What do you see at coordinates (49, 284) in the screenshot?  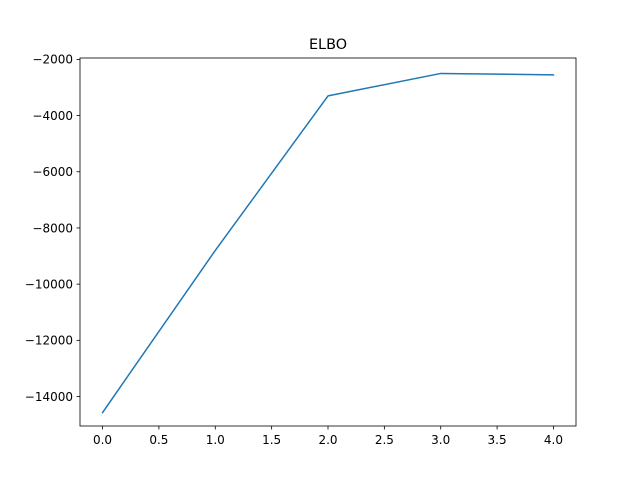 I see `y-tick-label: −10000` at bounding box center [49, 284].